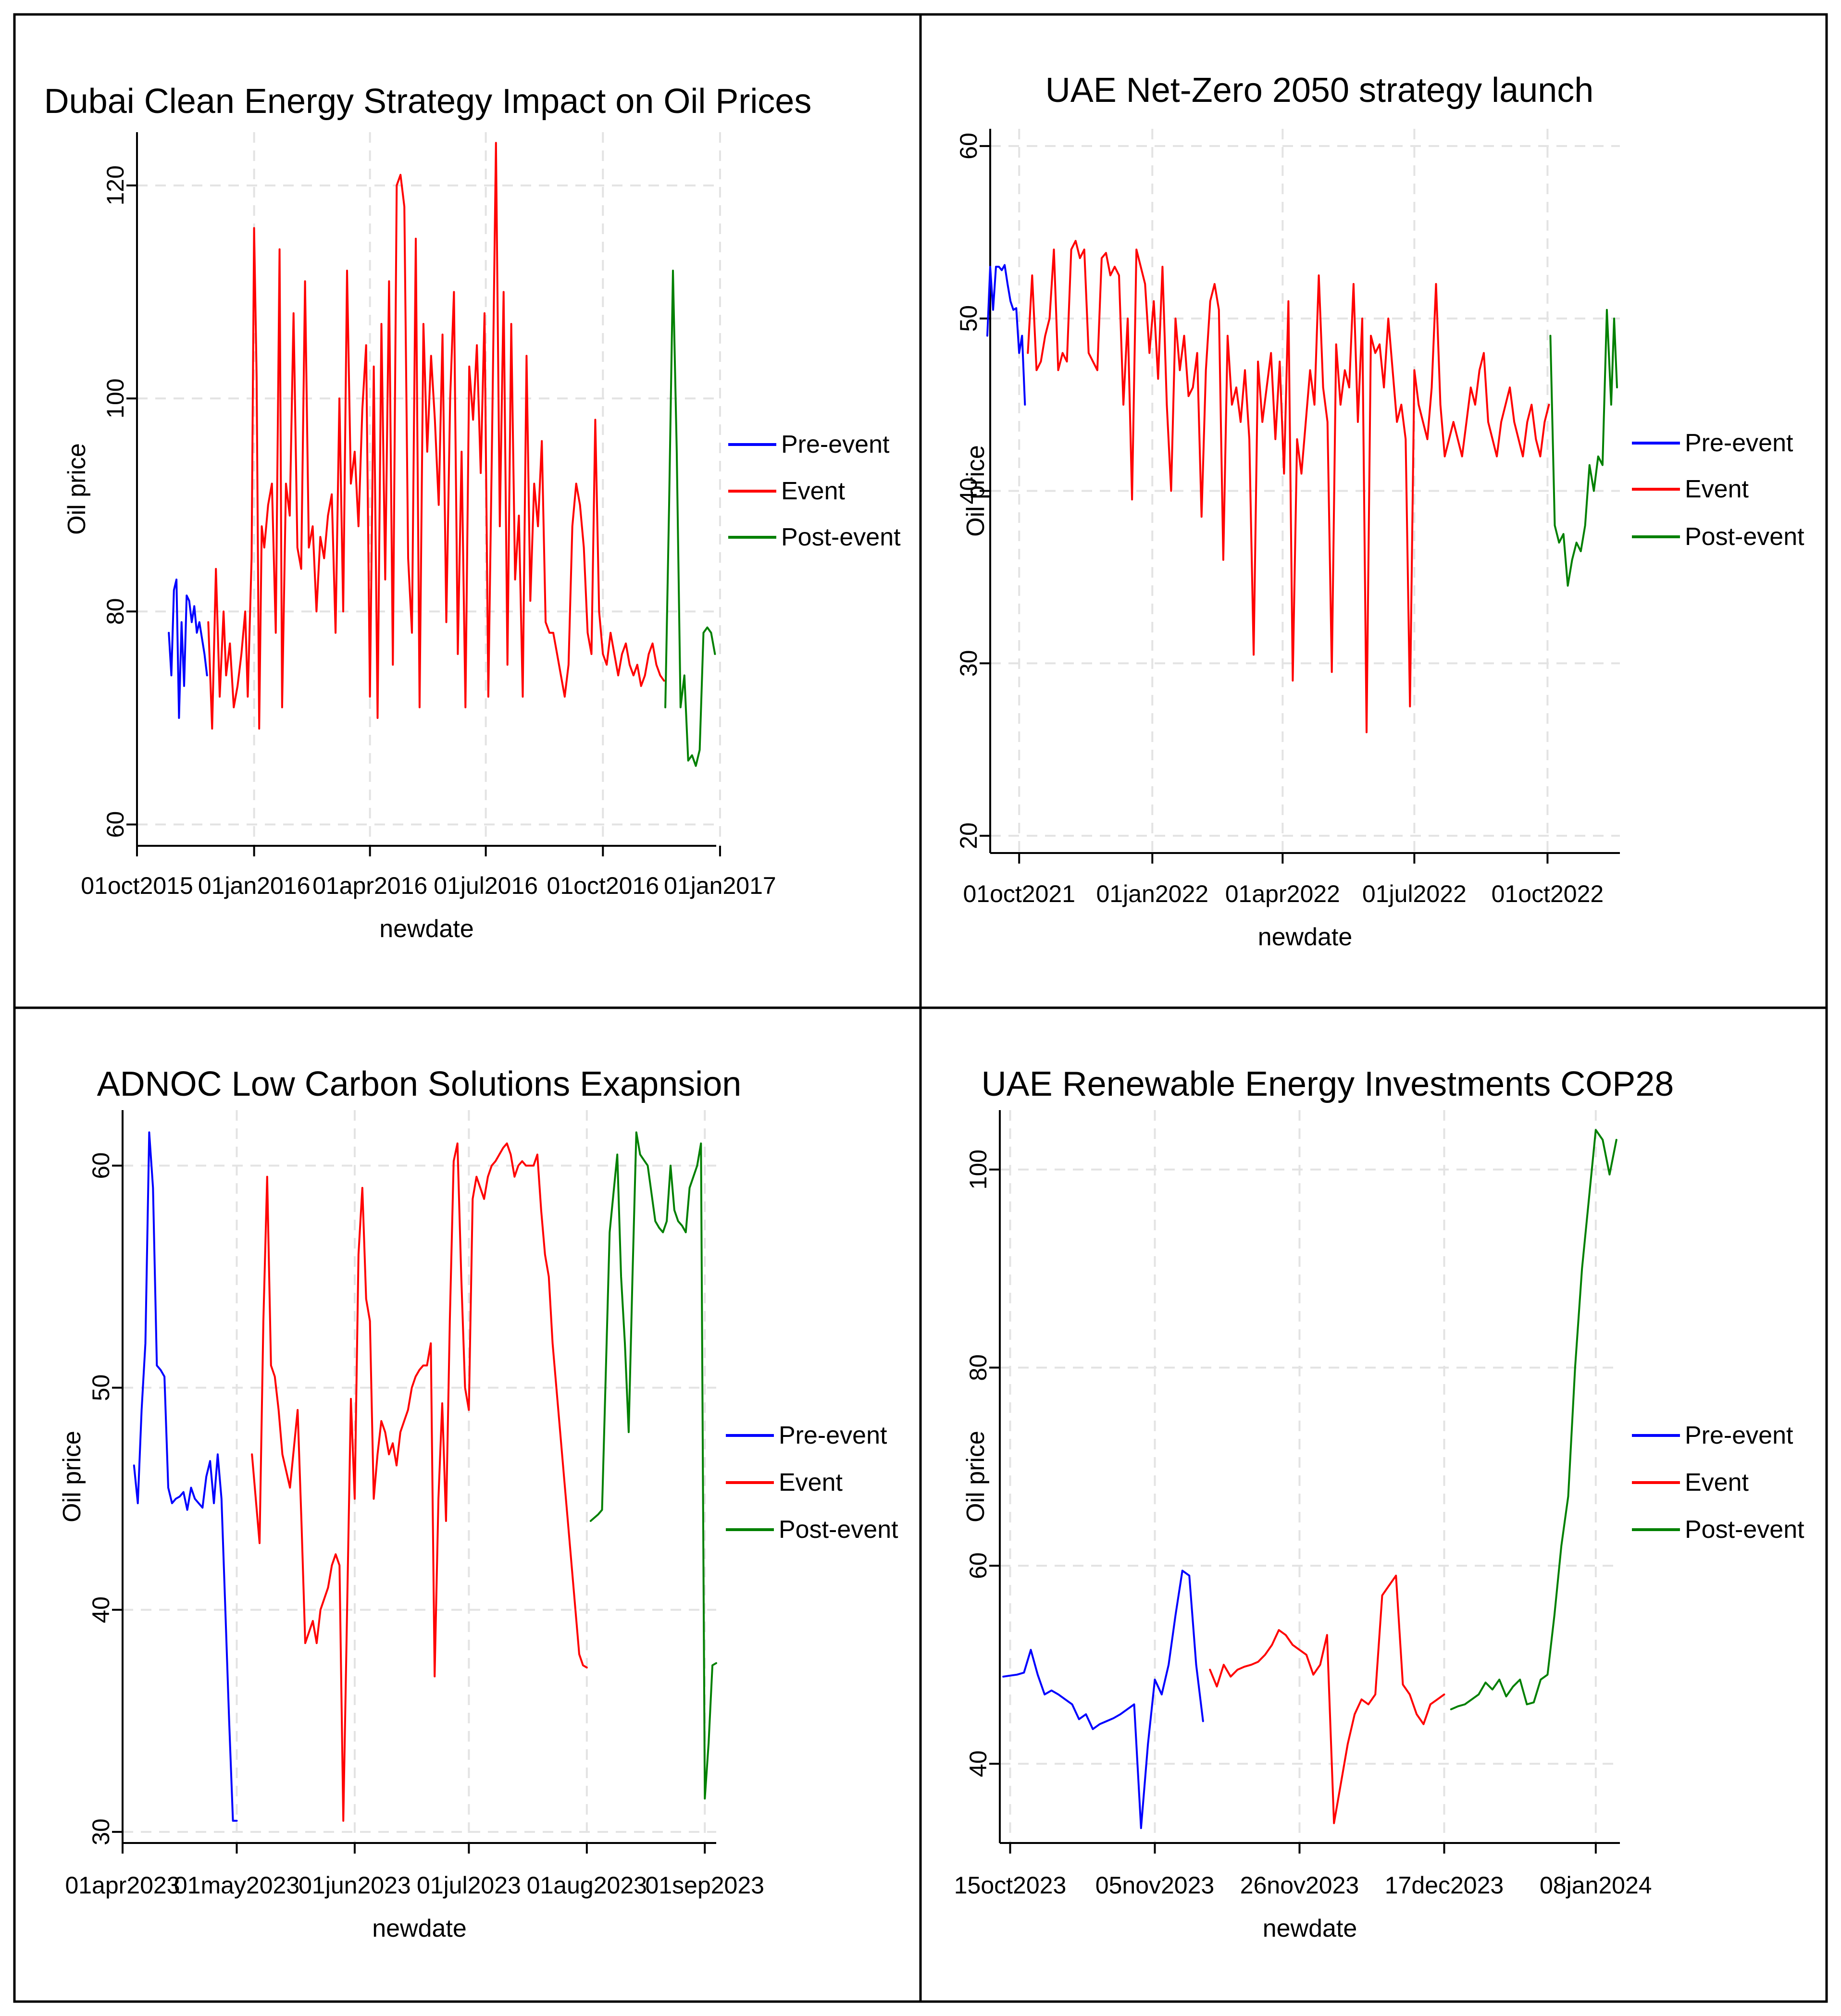  I want to click on y-tick-label: 120, so click(116, 185).